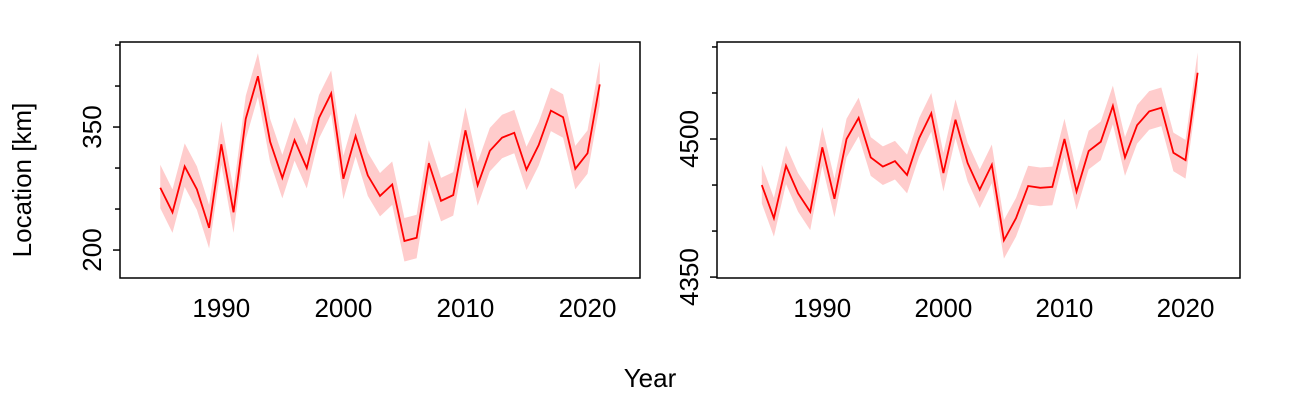 Image resolution: width=1300 pixels, height=405 pixels. What do you see at coordinates (650, 378) in the screenshot?
I see `x-axis-label: Year` at bounding box center [650, 378].